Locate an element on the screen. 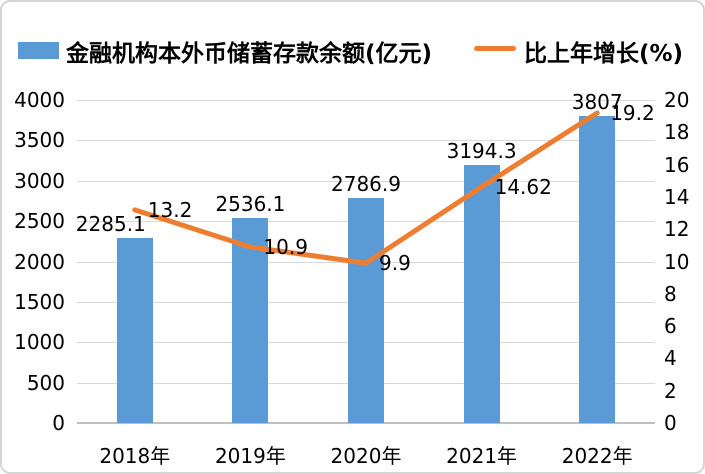  y-axis-tick-left: 0 is located at coordinates (58, 423).